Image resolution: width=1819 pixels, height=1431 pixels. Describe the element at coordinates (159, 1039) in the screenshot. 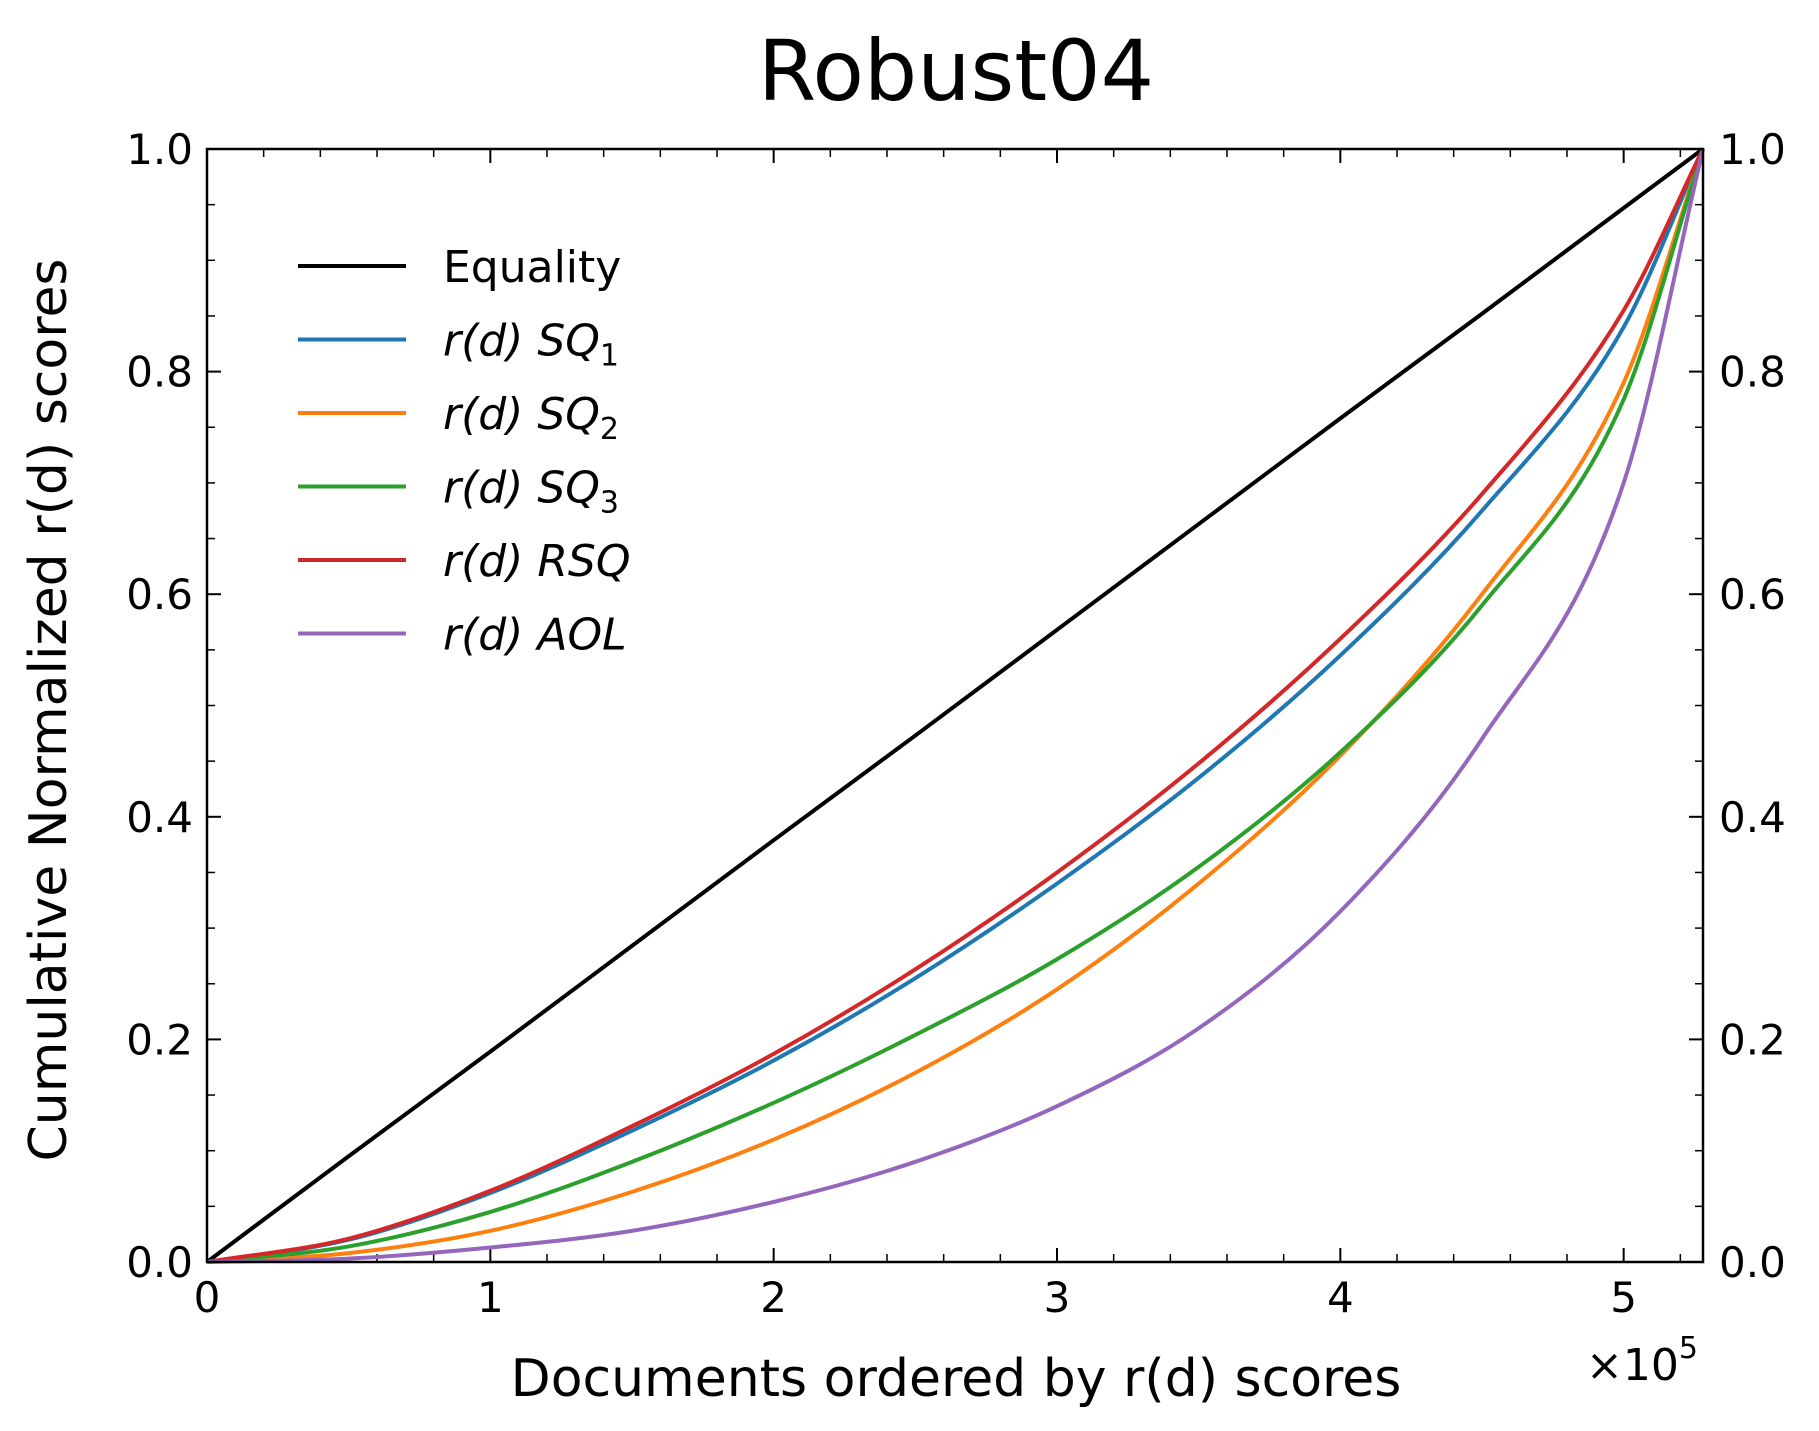

I see `y-tick-label: 0.2` at that location.